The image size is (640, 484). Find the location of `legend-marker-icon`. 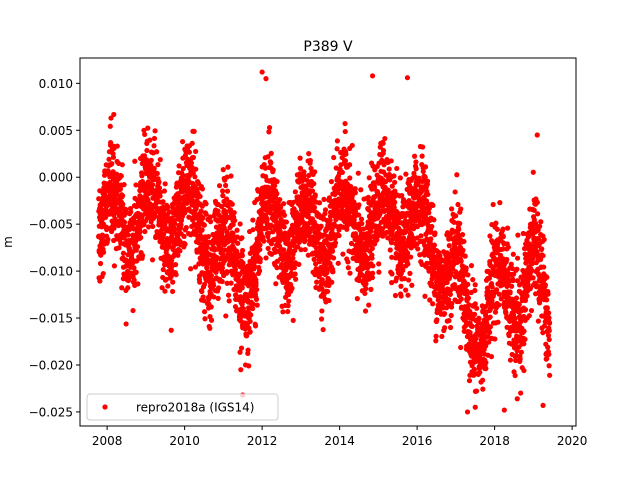

legend-marker-icon is located at coordinates (105, 407).